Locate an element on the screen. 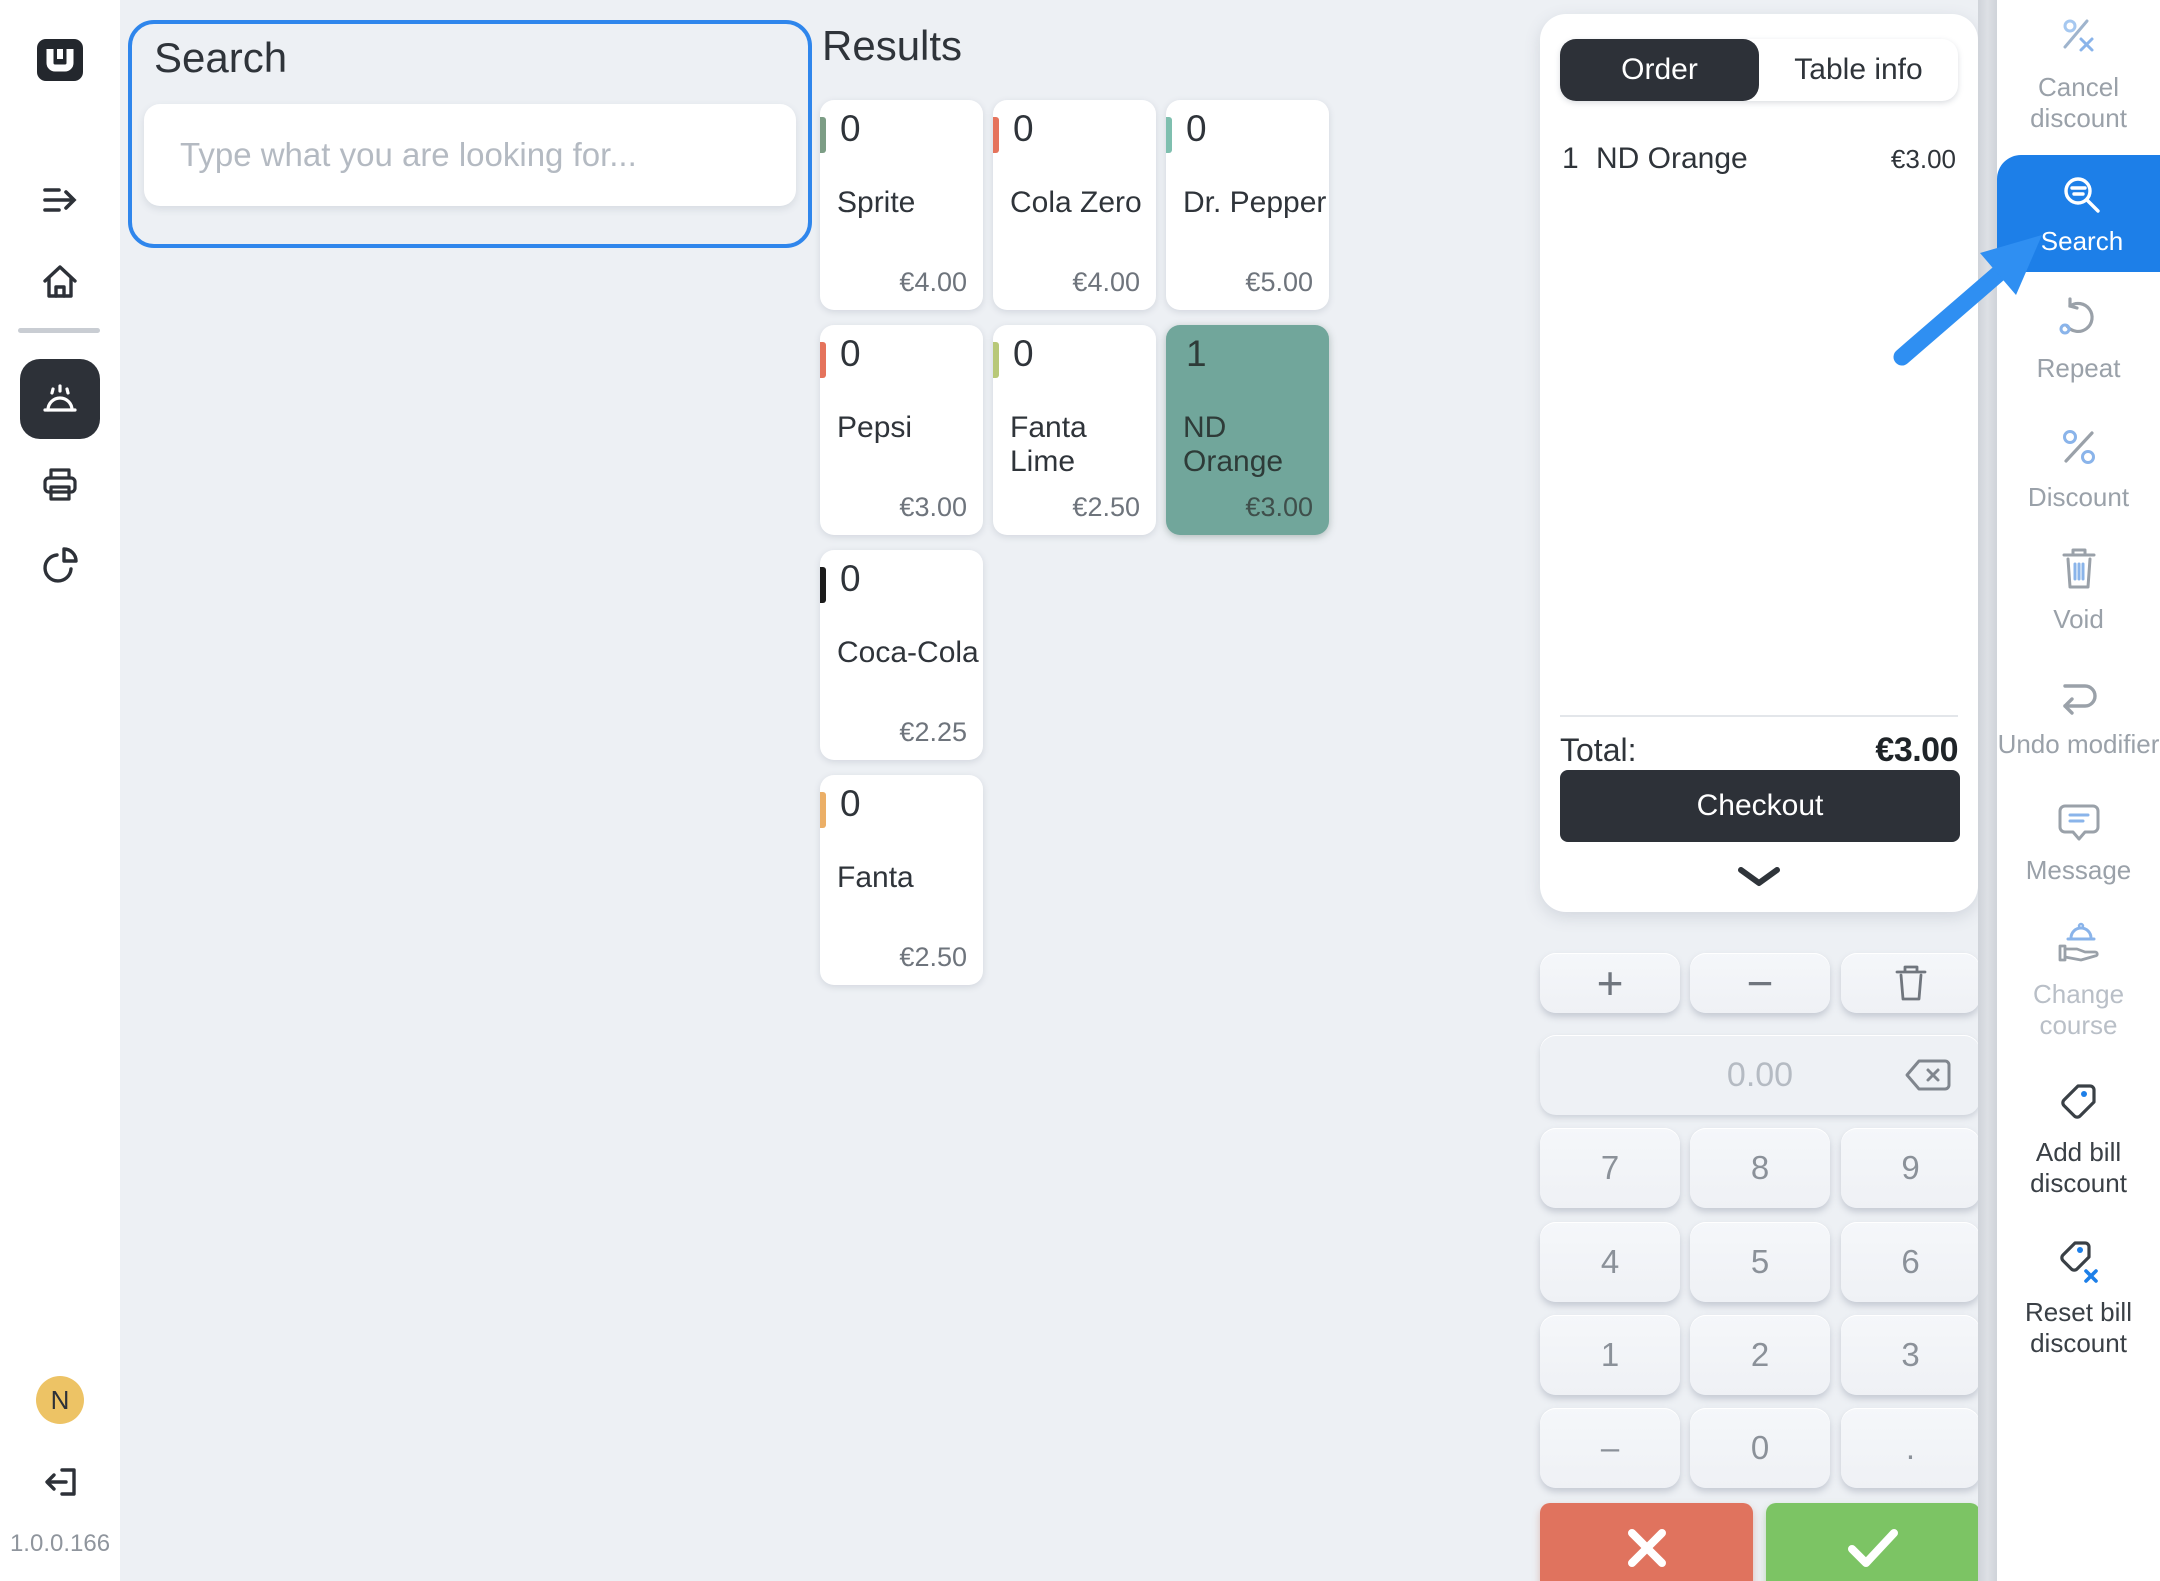  order-tab-order: Order is located at coordinates (1659, 70).